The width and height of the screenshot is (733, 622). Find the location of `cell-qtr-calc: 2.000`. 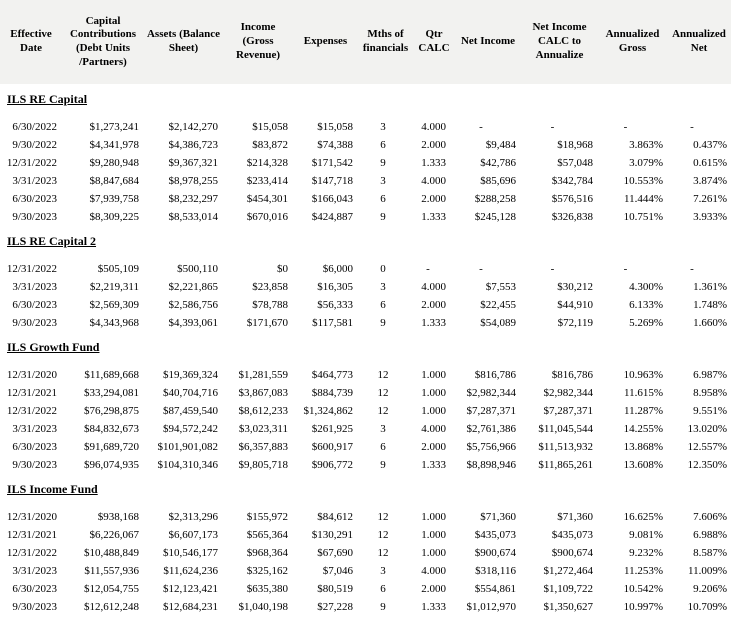

cell-qtr-calc: 2.000 is located at coordinates (433, 305).